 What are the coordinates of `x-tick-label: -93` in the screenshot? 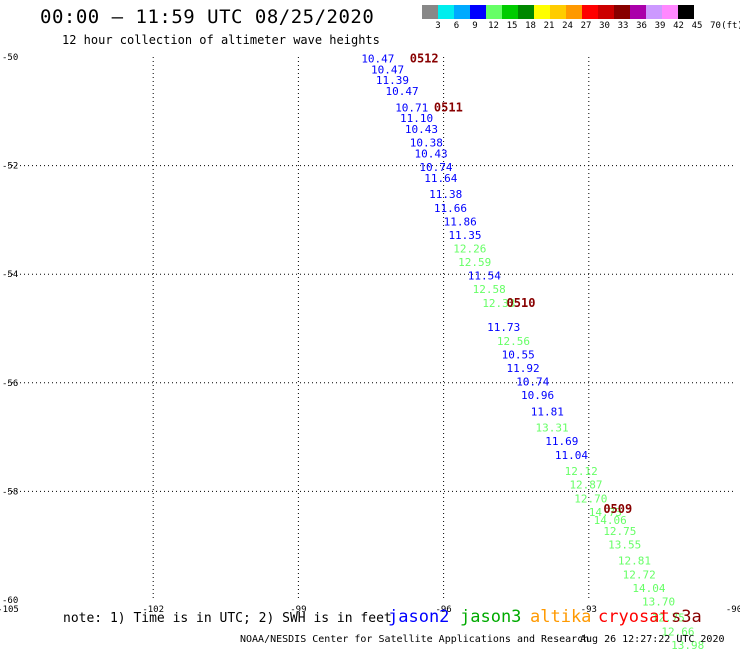 It's located at (589, 610).